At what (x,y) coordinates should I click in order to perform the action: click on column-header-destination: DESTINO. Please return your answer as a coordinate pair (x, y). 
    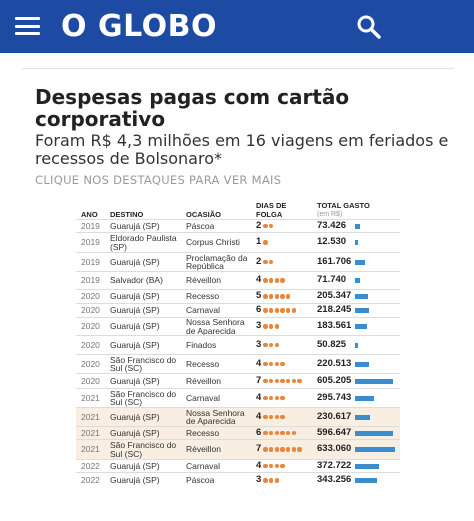
    Looking at the image, I should click on (127, 214).